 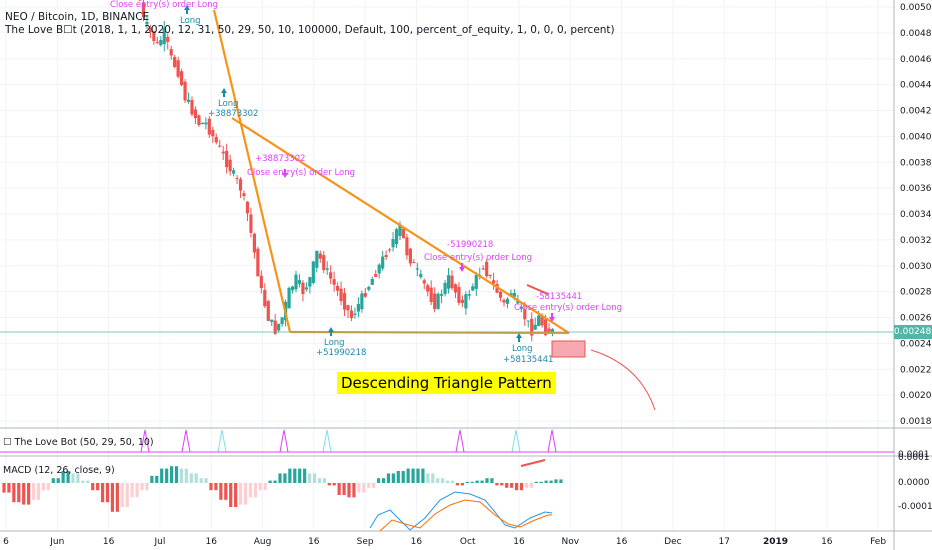 I want to click on price-tick-7: 0.003600, so click(x=916, y=189).